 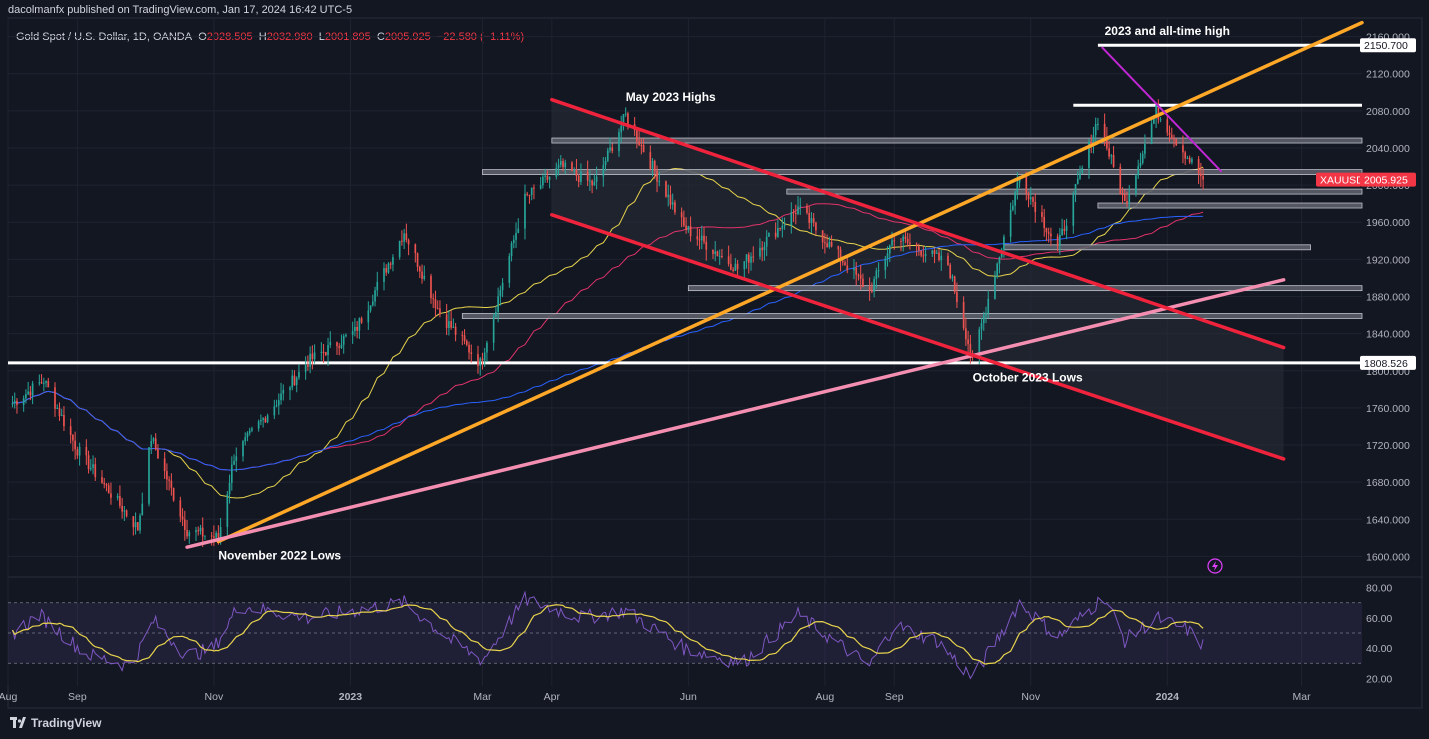 I want to click on tradingview-footer: TradingView, so click(x=55, y=723).